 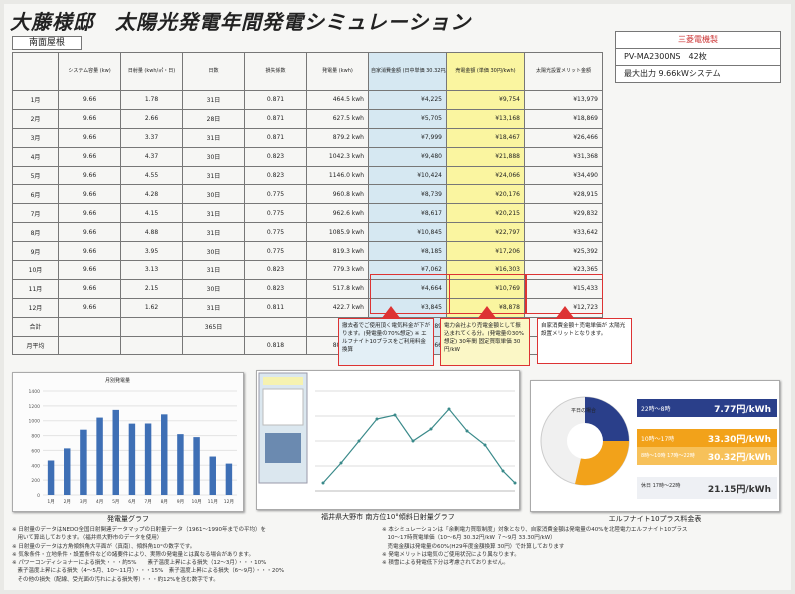 I want to click on note-line: 売電金額は発電量の60%(H29年度金額換算 30円）で計算しております, so click(x=473, y=546).